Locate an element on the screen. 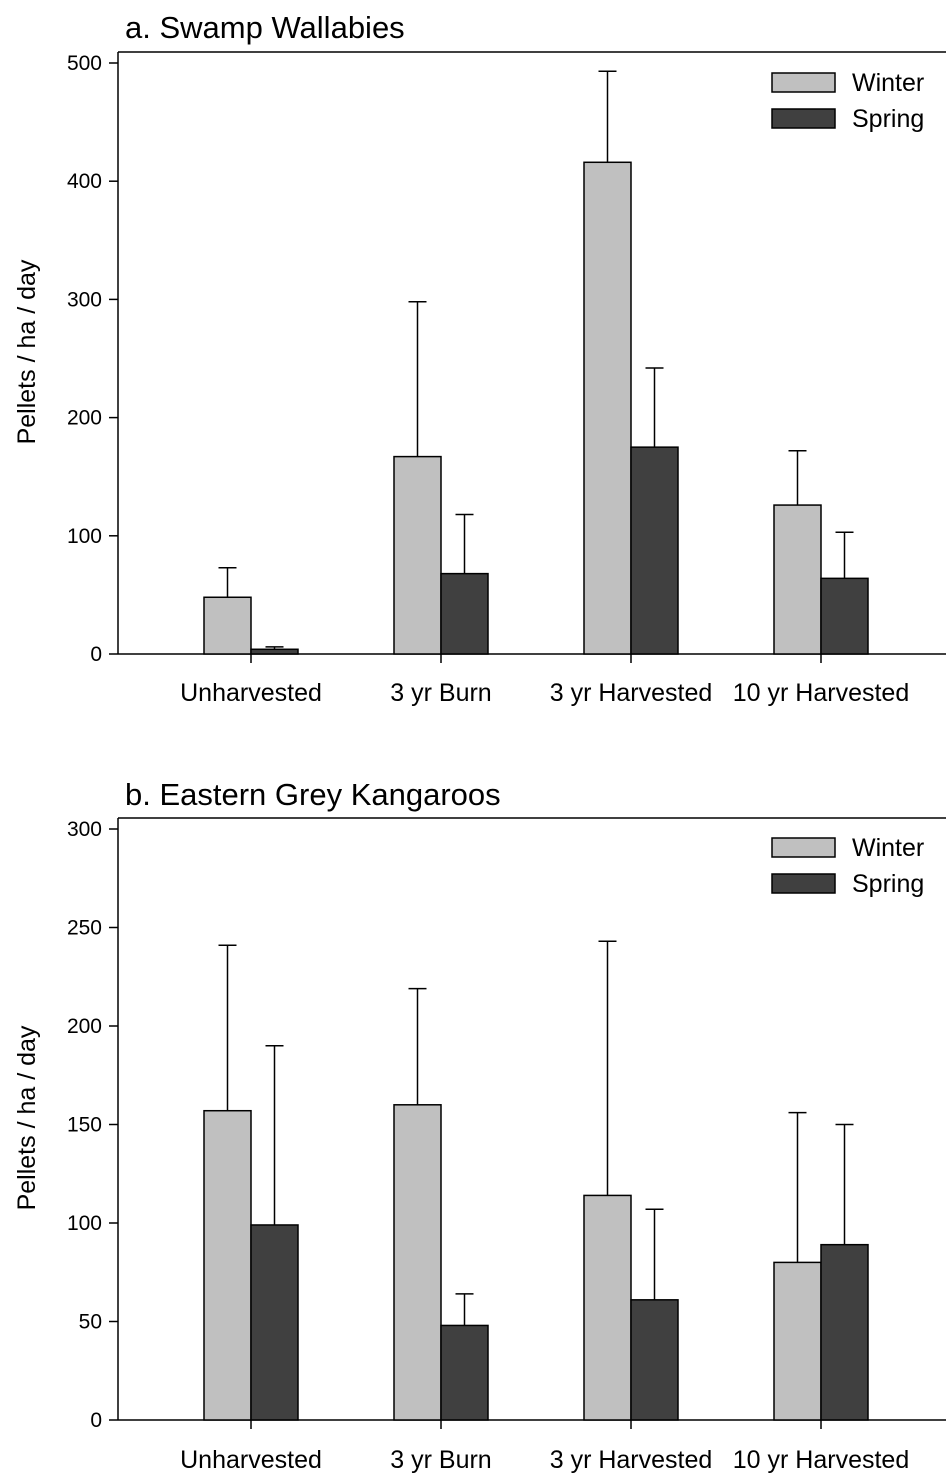  y-tick-label: 400 is located at coordinates (84, 181).